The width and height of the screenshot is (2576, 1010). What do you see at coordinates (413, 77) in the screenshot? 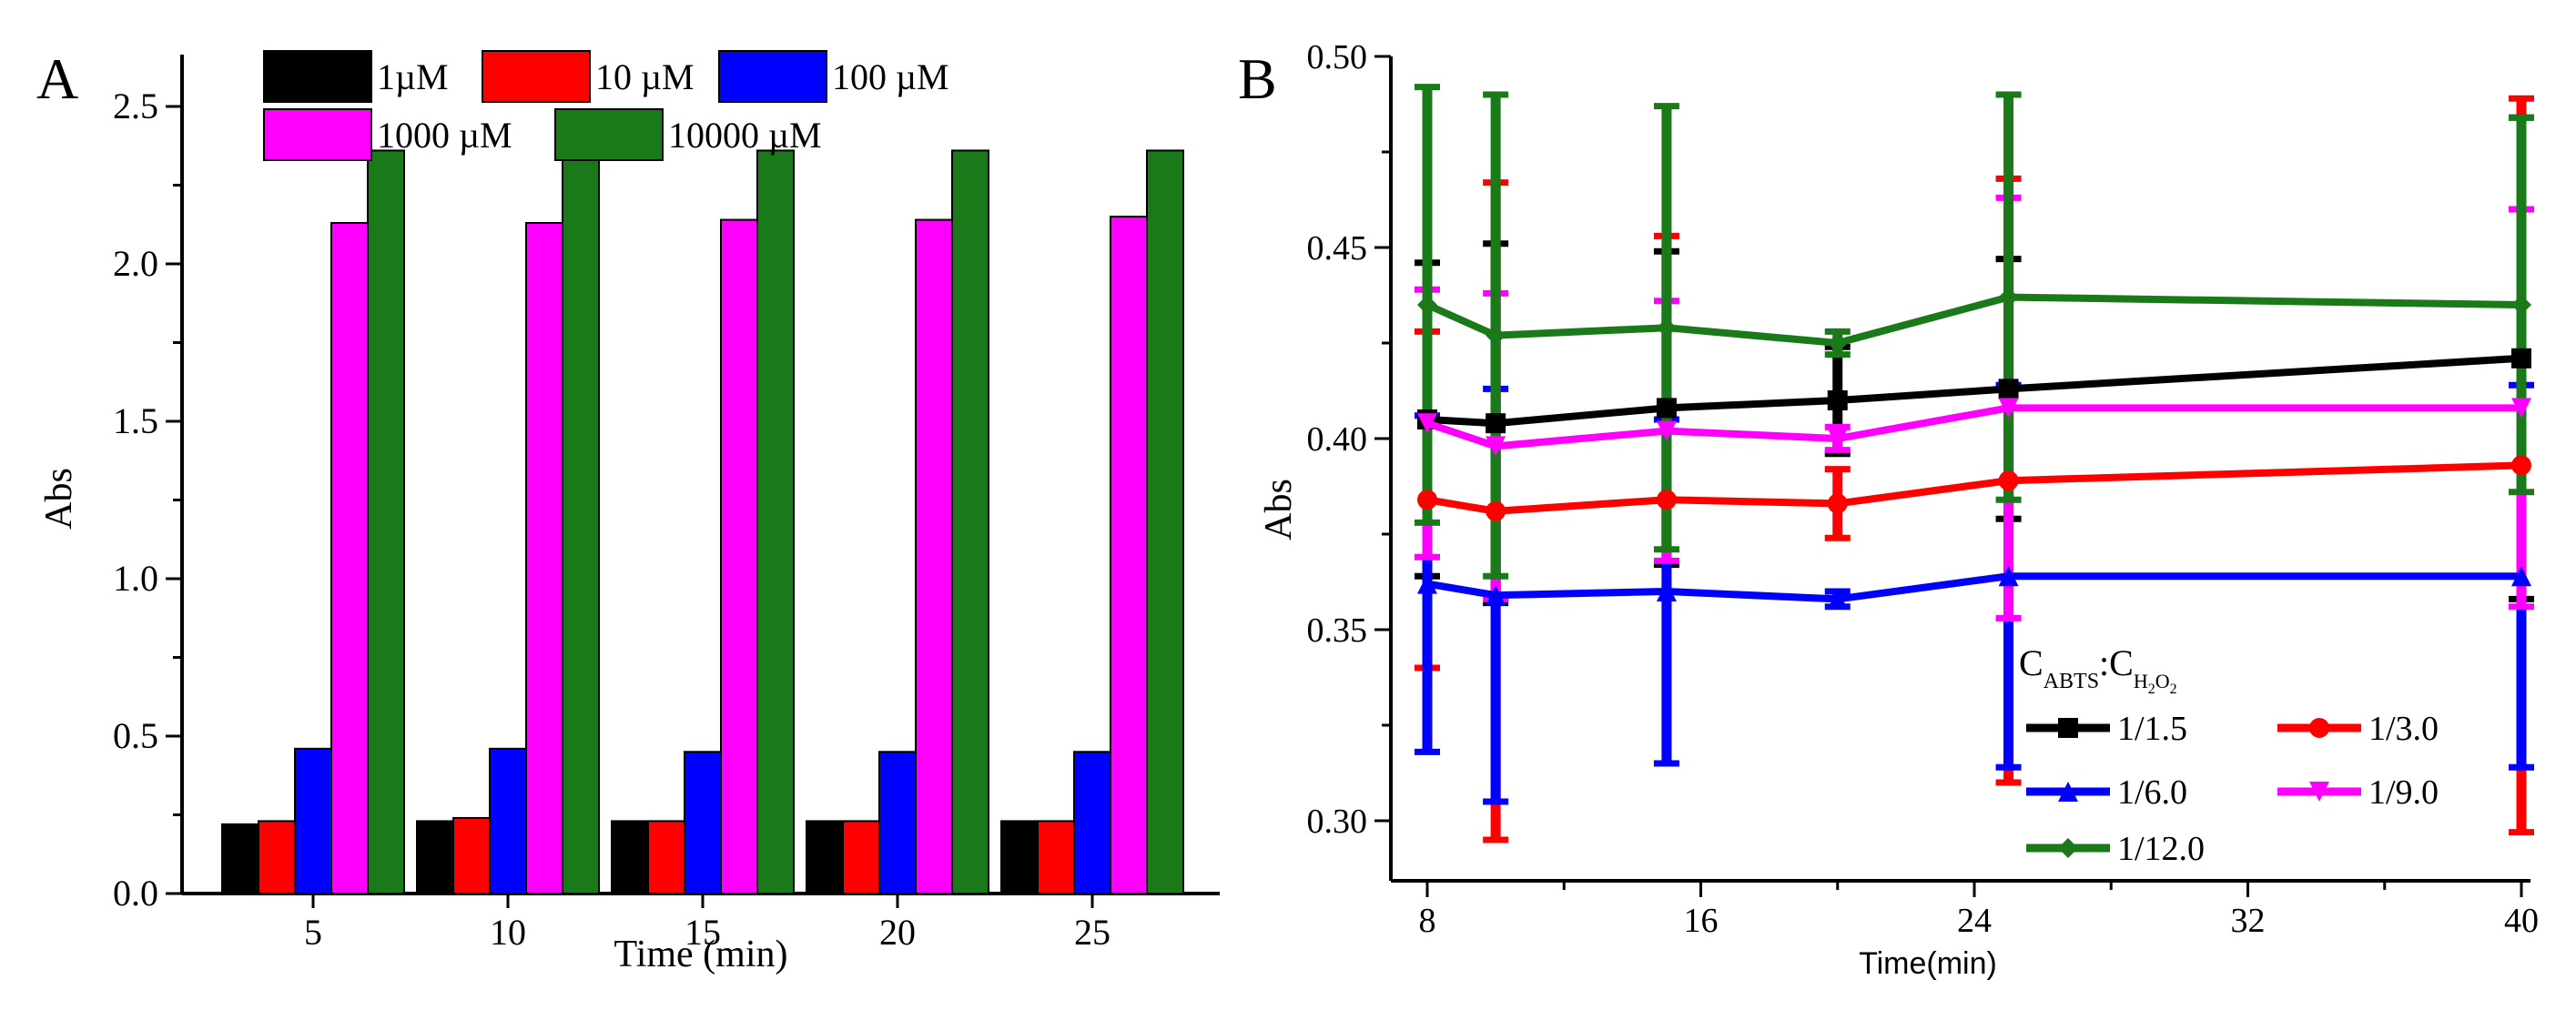
I see `legend-label: 1µM` at bounding box center [413, 77].